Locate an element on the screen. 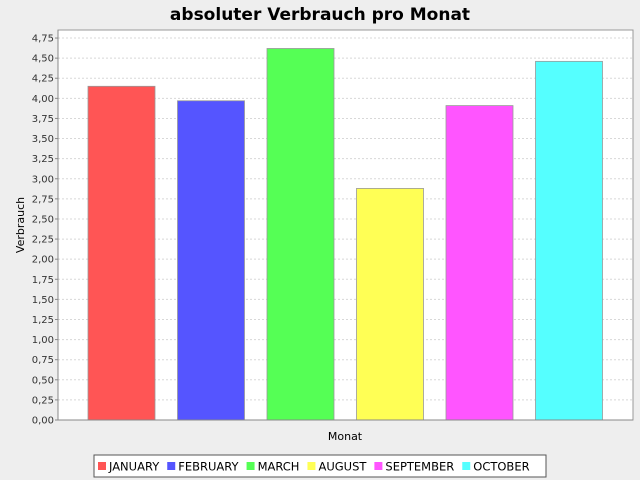 Image resolution: width=640 pixels, height=480 pixels. bar-february is located at coordinates (211, 260).